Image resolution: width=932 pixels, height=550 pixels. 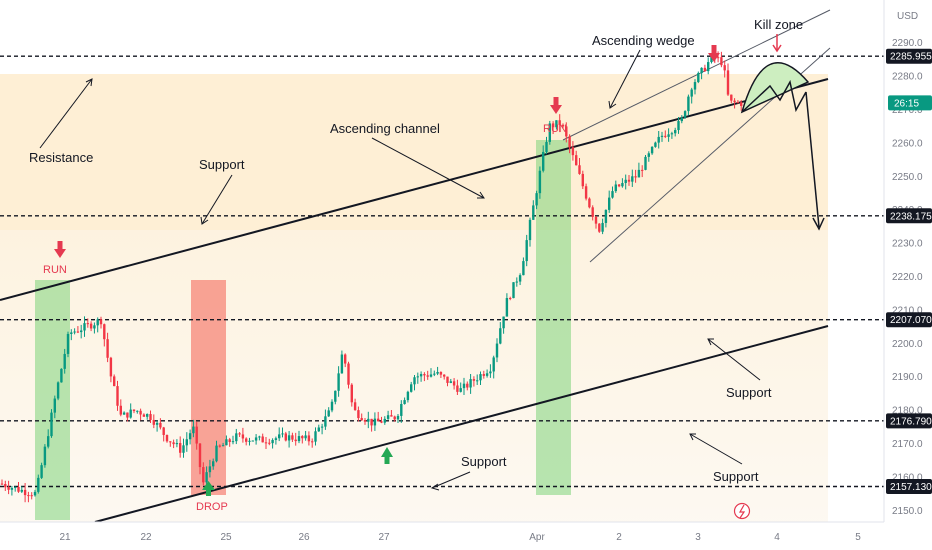 I want to click on lightning-event-icon, so click(x=742, y=511).